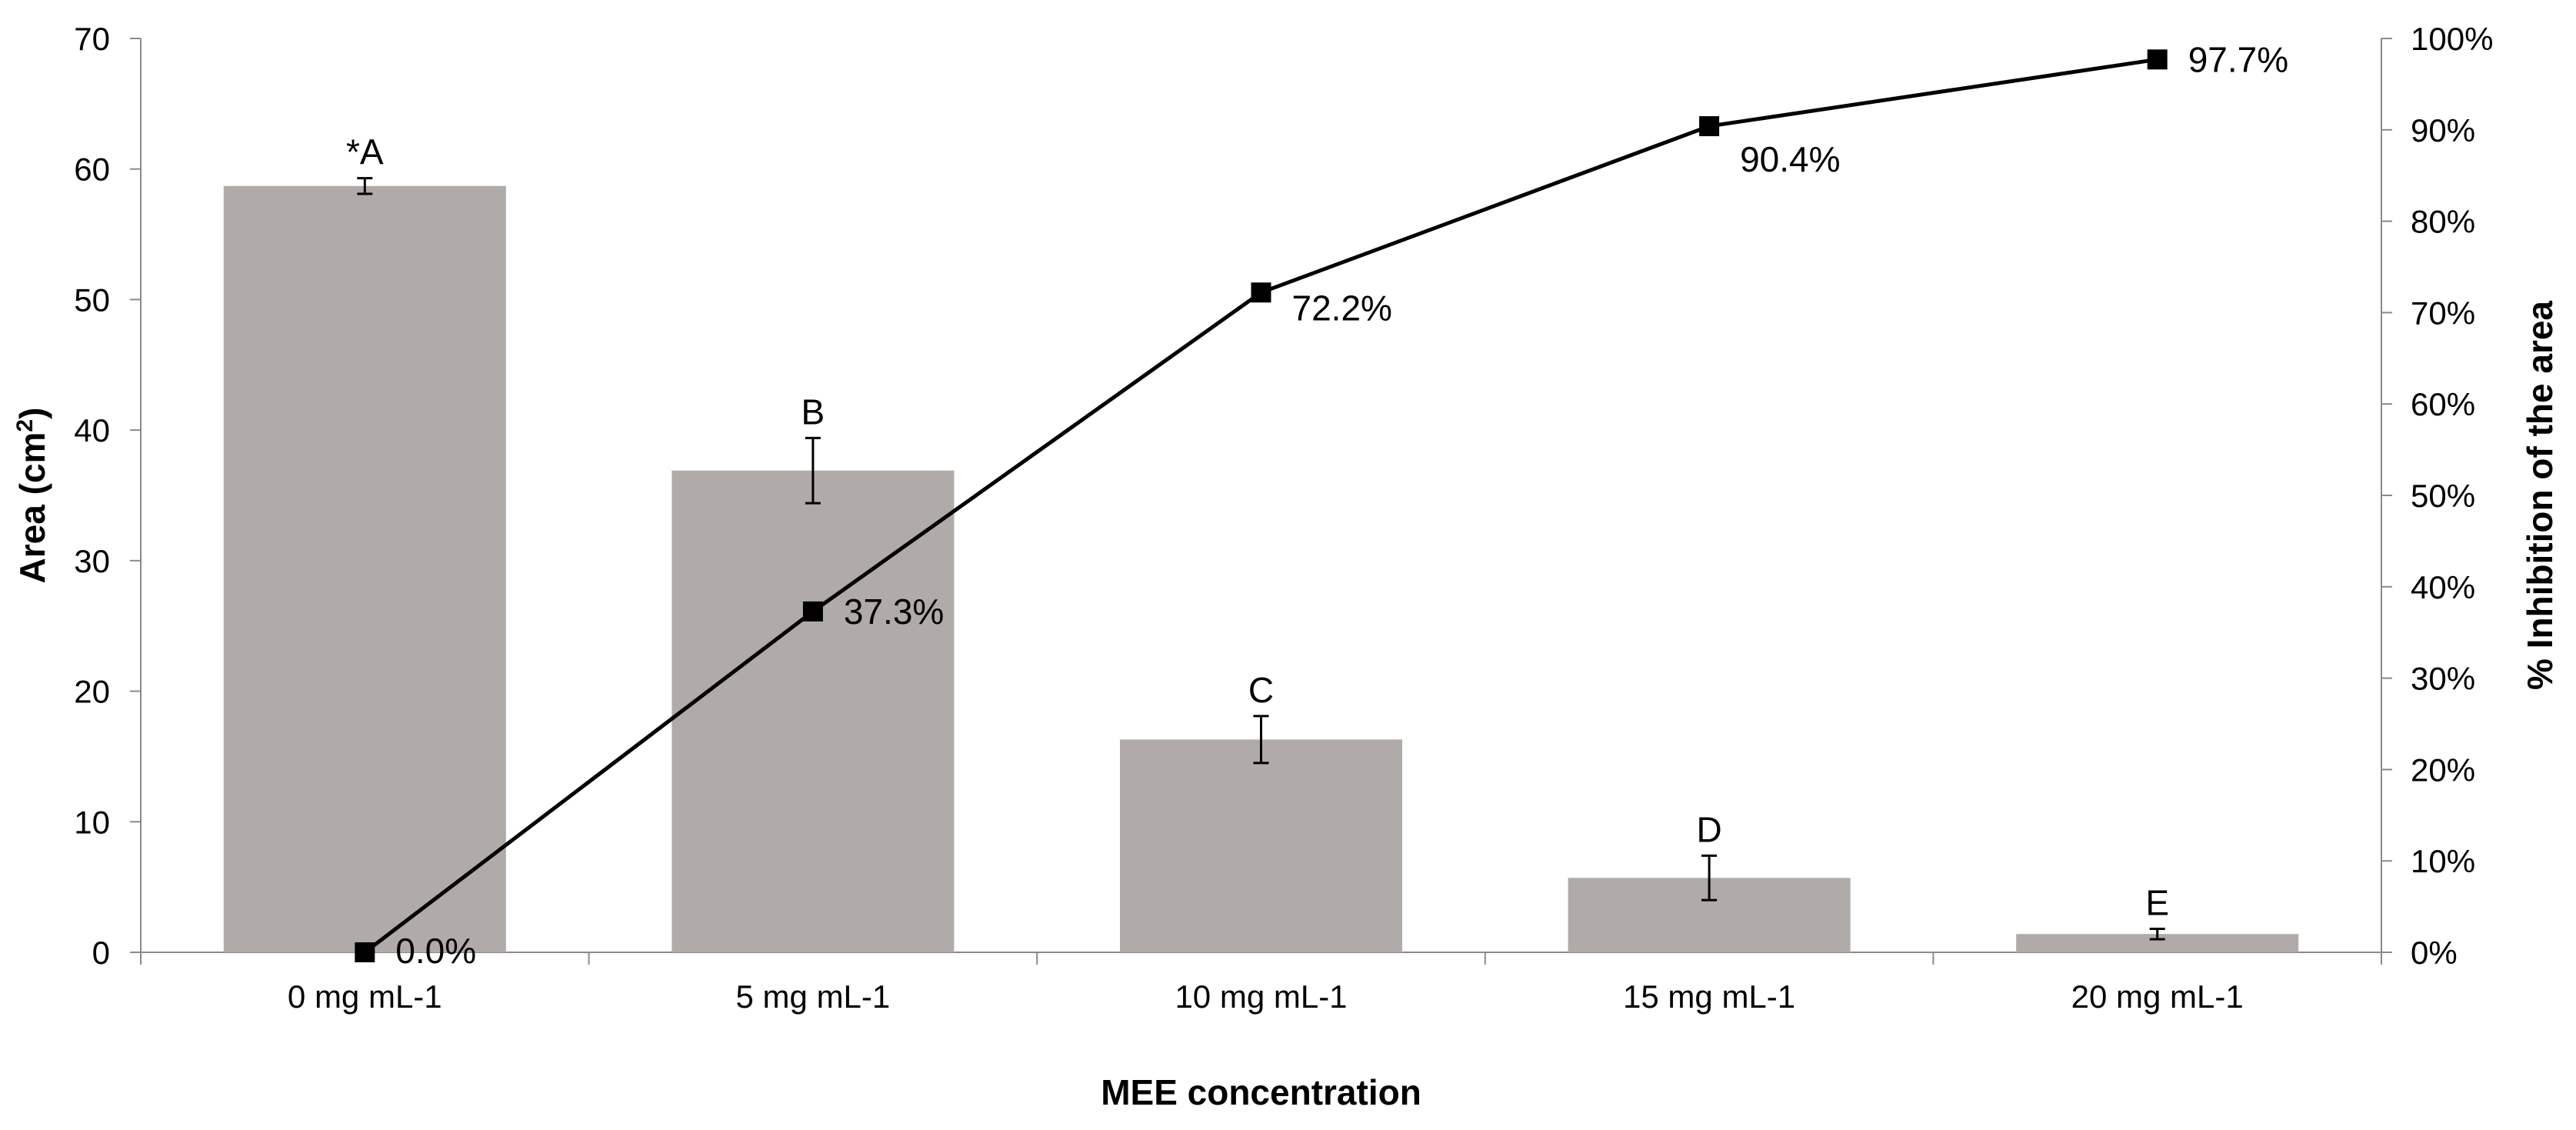  I want to click on inhibition-data-label: 72.2%, so click(1342, 308).